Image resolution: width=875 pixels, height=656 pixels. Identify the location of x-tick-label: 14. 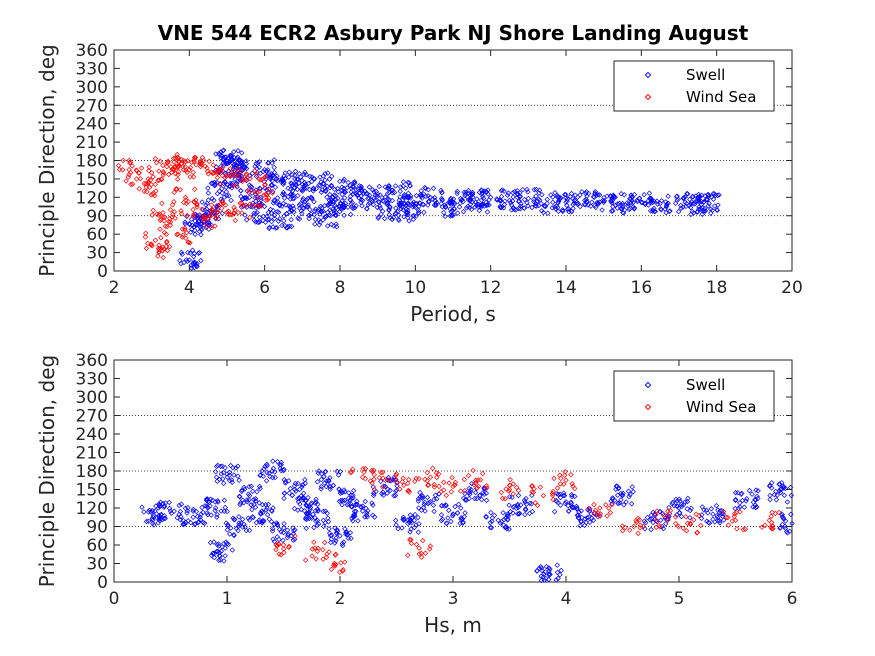
(566, 288).